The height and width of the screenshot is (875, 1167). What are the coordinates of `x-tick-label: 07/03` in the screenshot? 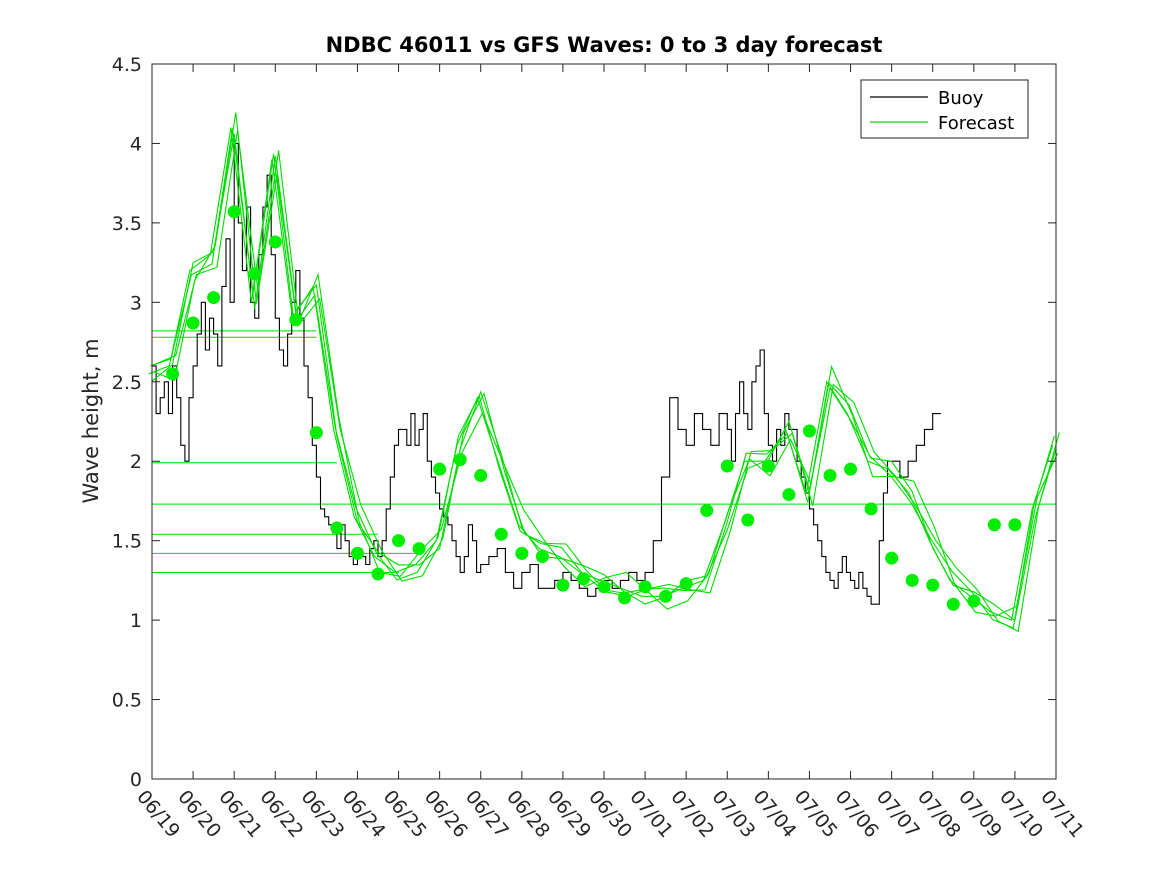 It's located at (733, 814).